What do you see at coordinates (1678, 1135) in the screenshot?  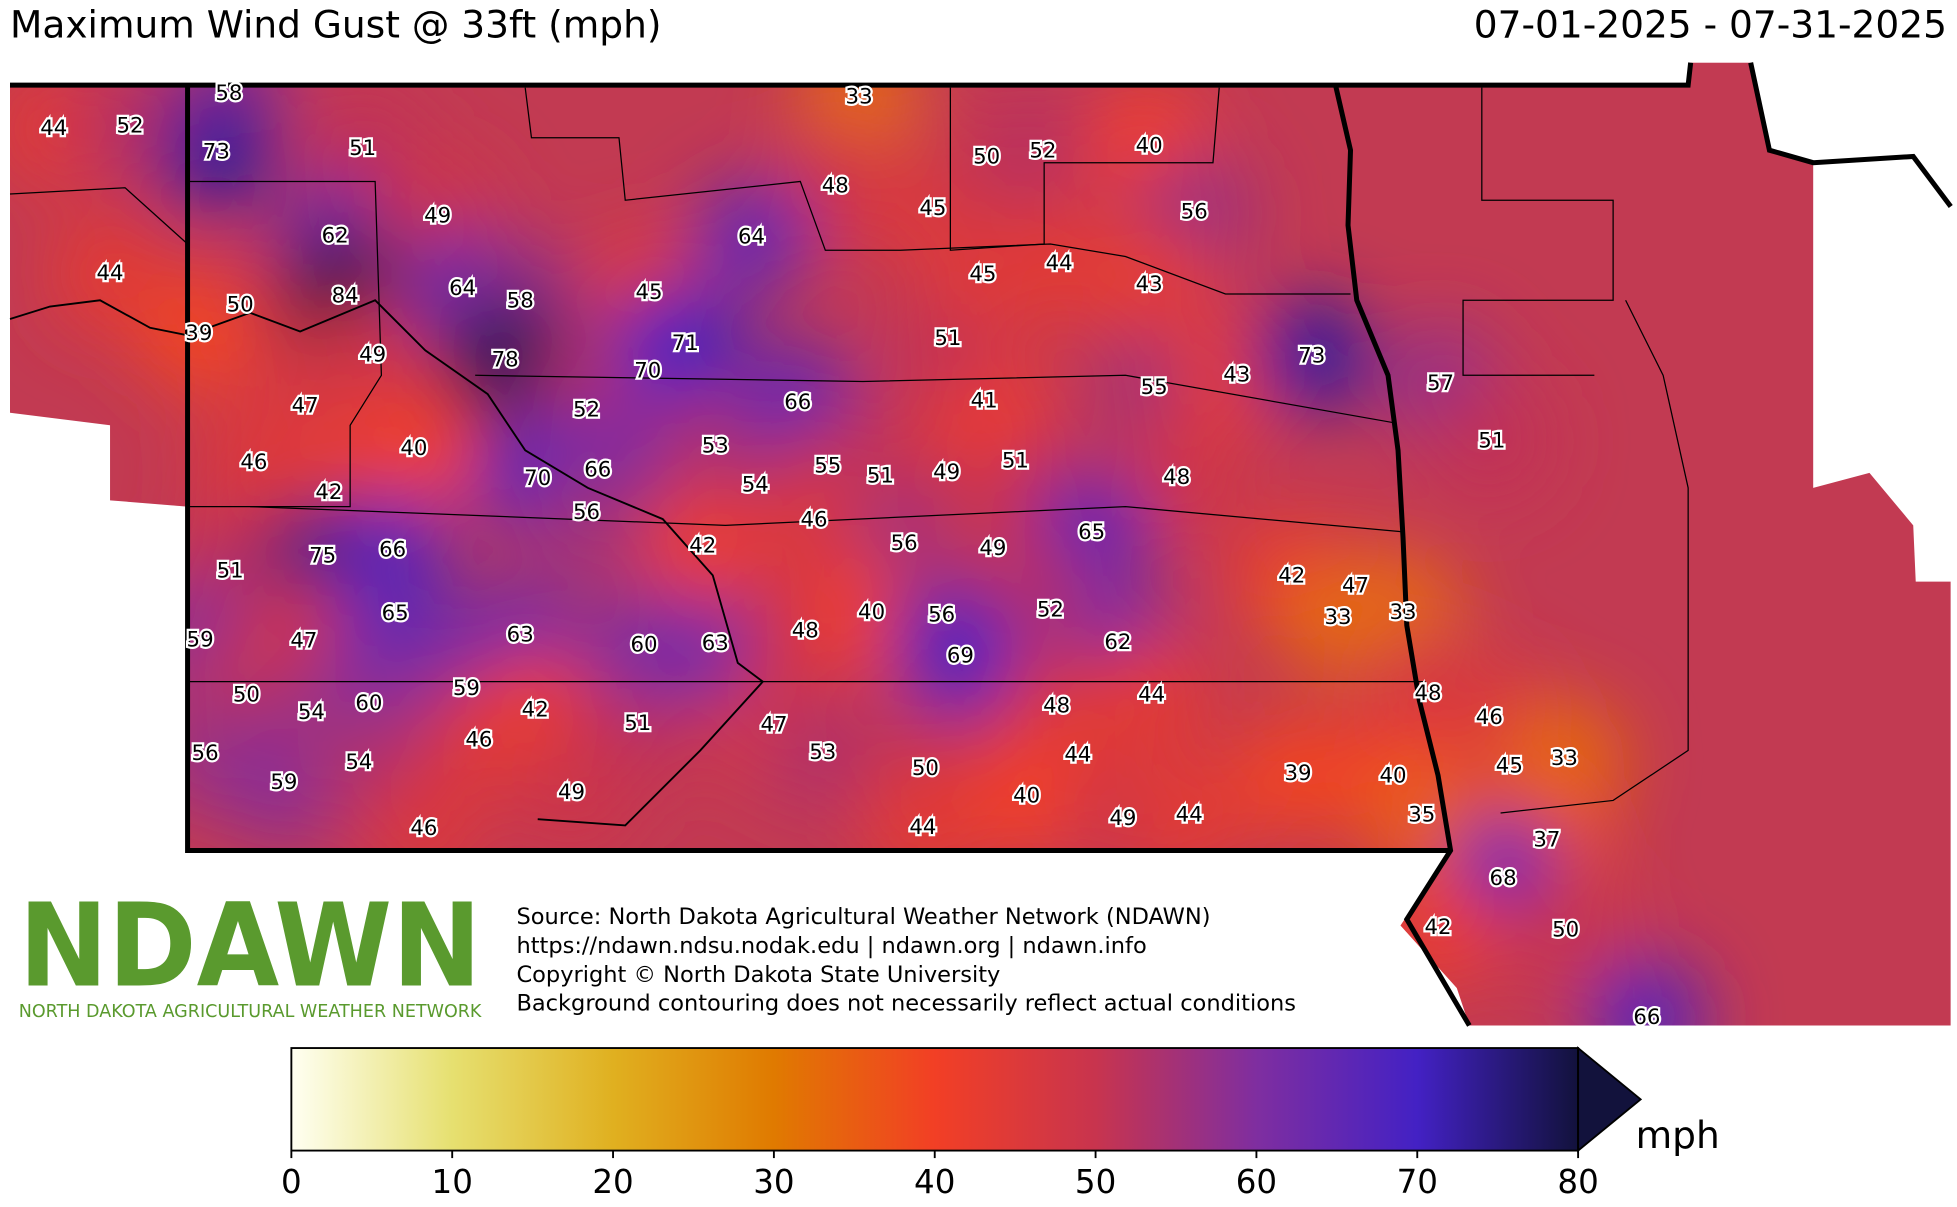 I see `colorbar-unit: mph` at bounding box center [1678, 1135].